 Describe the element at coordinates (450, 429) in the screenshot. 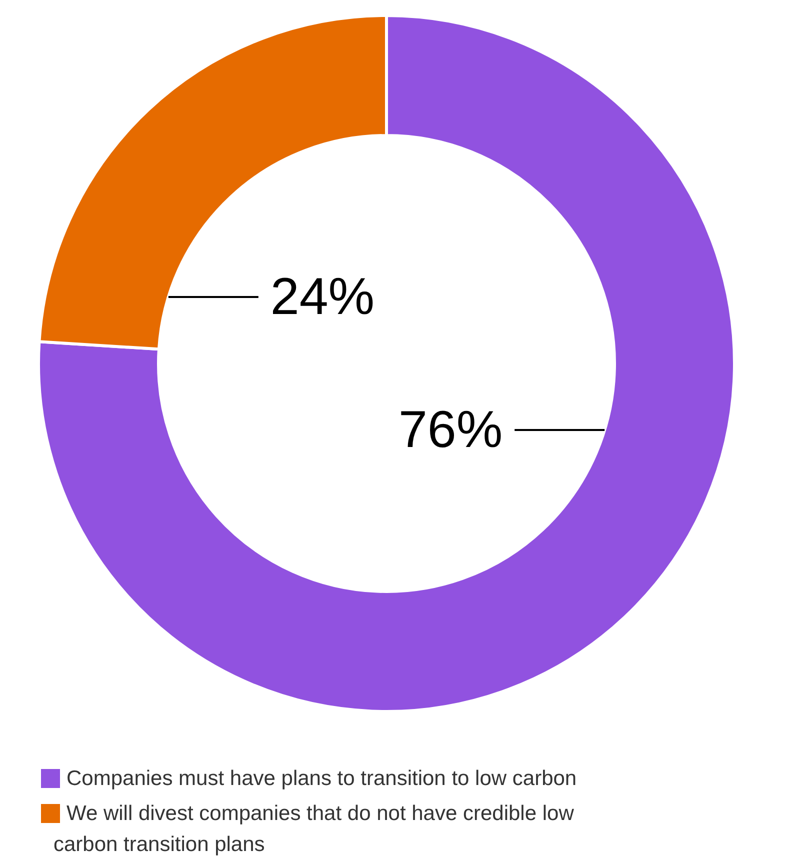

I see `data-label: 76%` at that location.